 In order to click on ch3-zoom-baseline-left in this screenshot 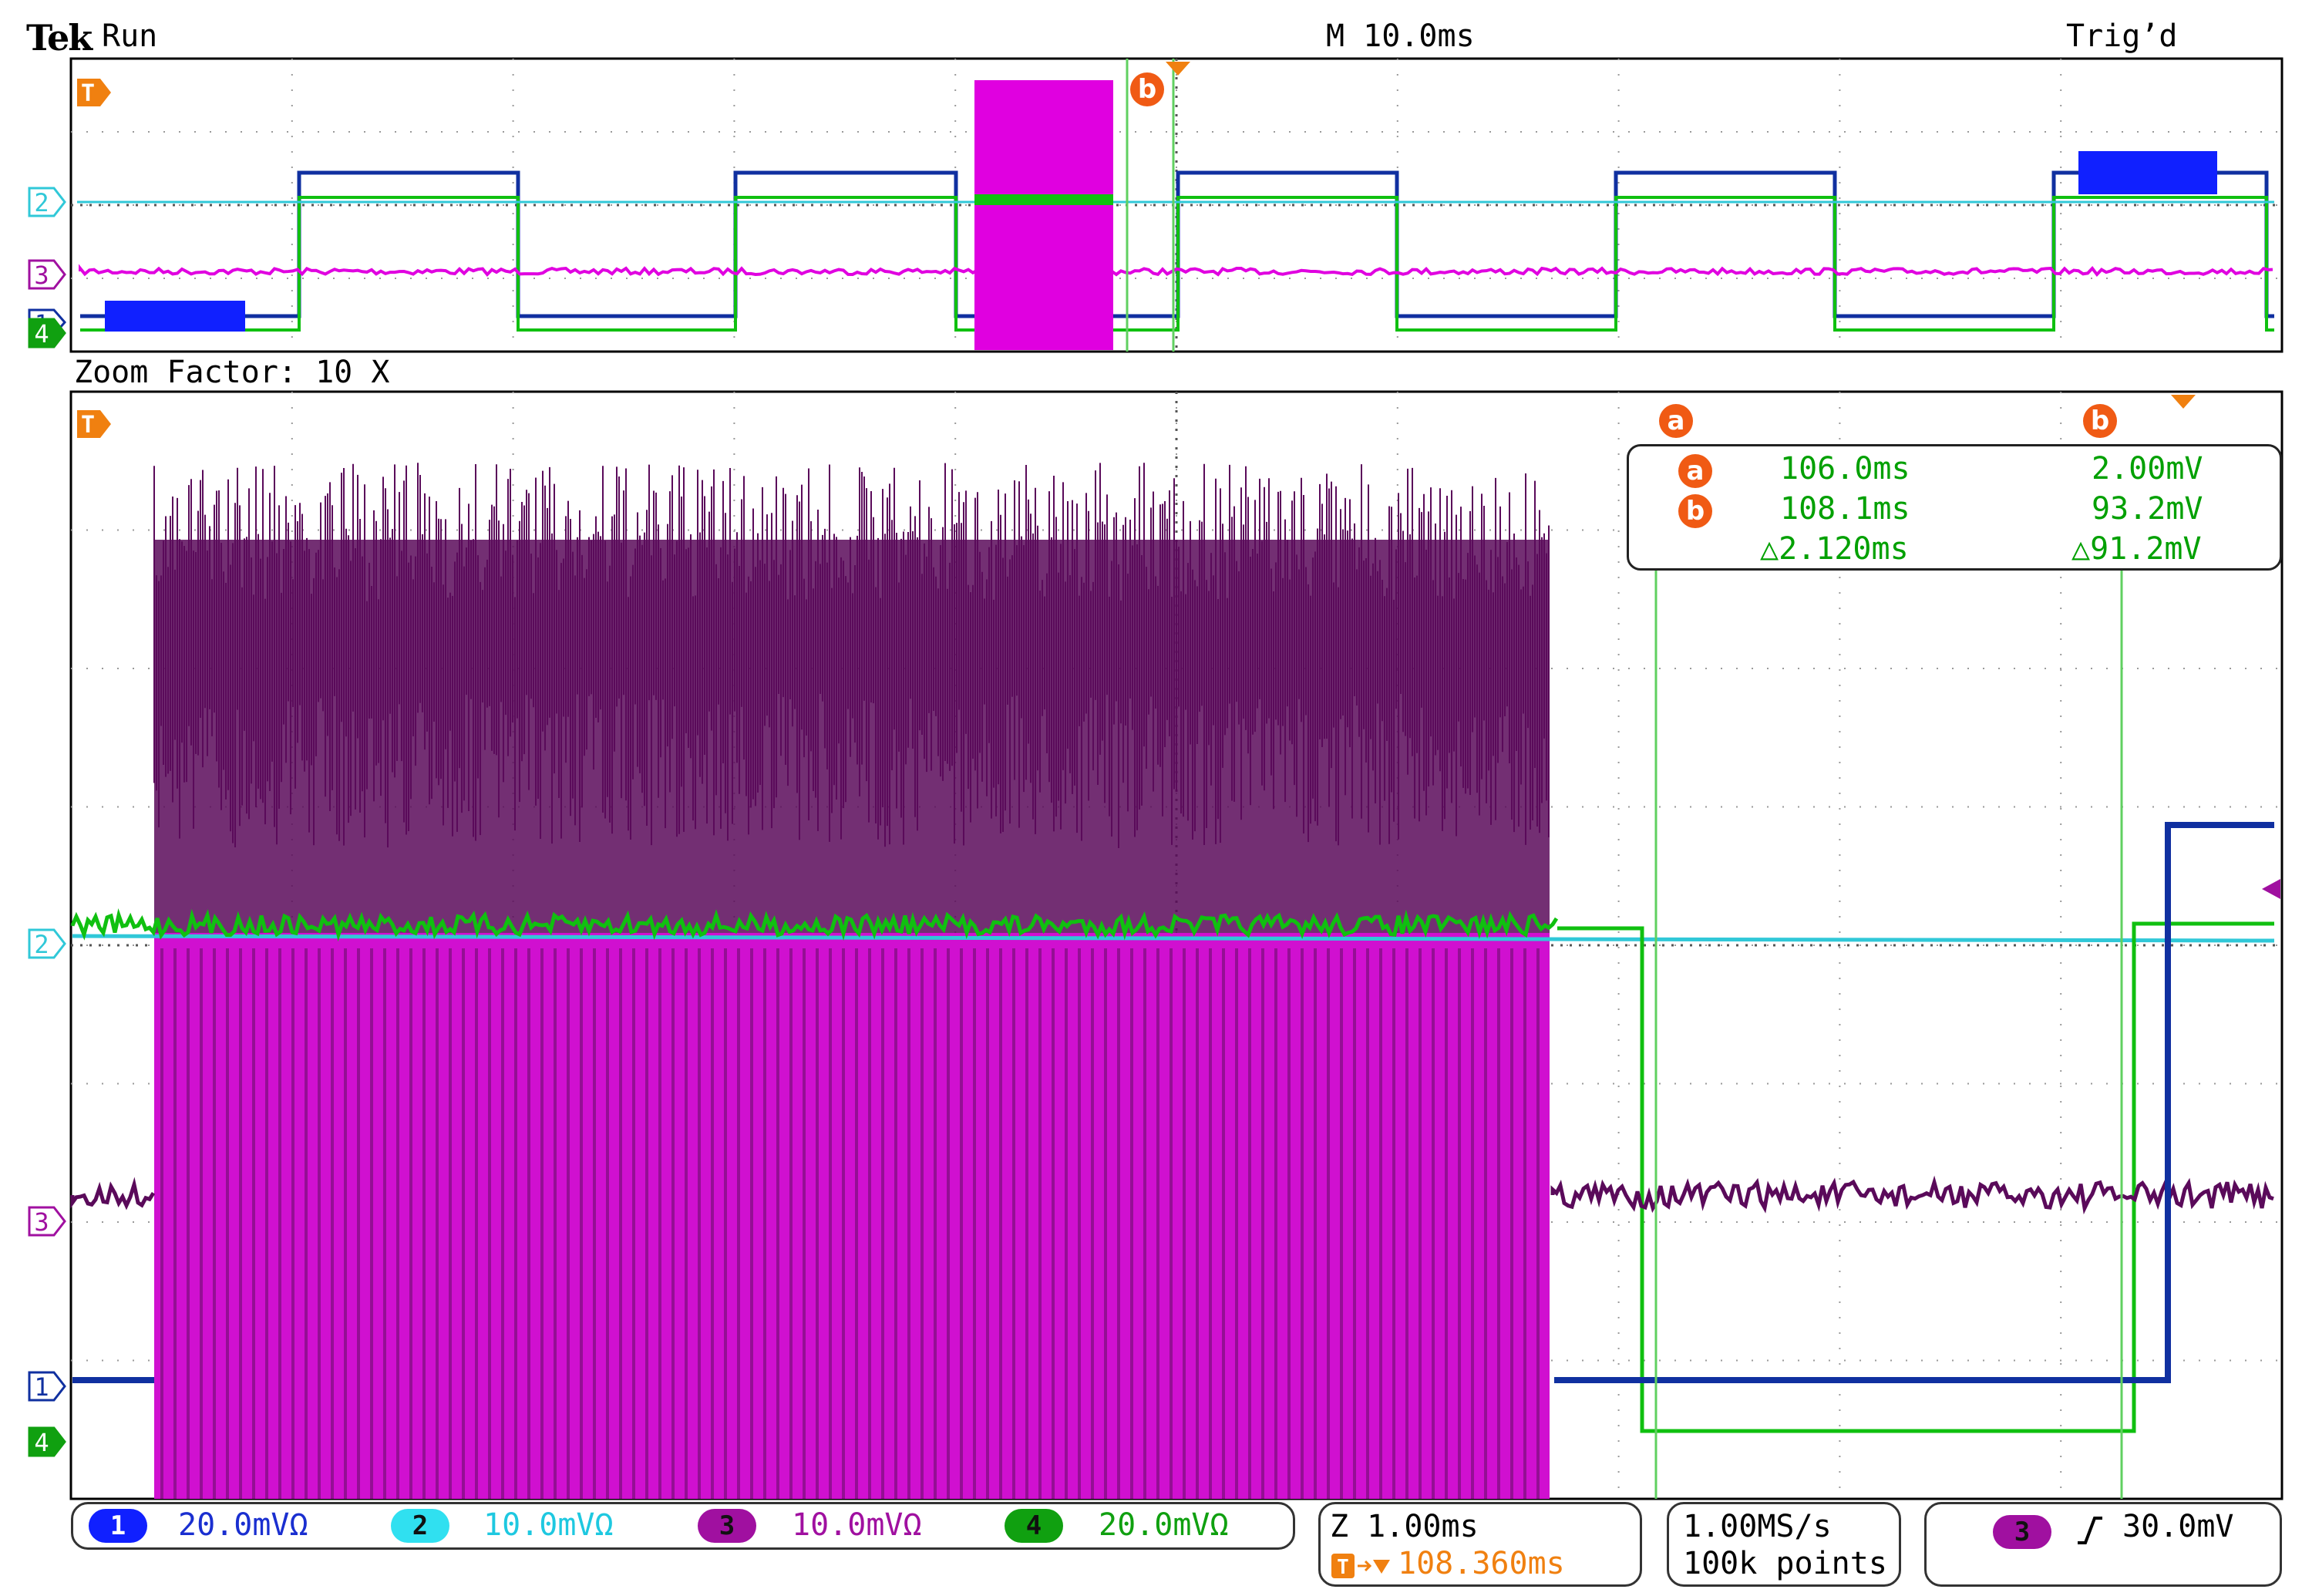, I will do `click(113, 1194)`.